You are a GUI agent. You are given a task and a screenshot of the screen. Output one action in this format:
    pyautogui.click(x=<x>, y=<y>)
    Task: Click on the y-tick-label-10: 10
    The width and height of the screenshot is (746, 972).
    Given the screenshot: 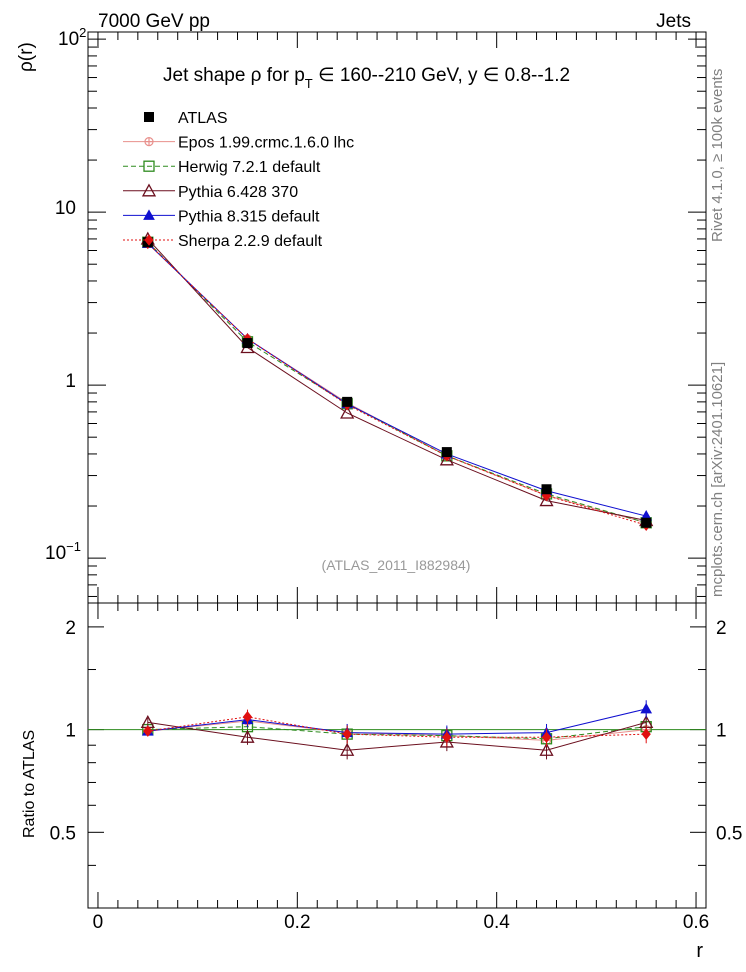 What is the action you would take?
    pyautogui.click(x=65, y=208)
    